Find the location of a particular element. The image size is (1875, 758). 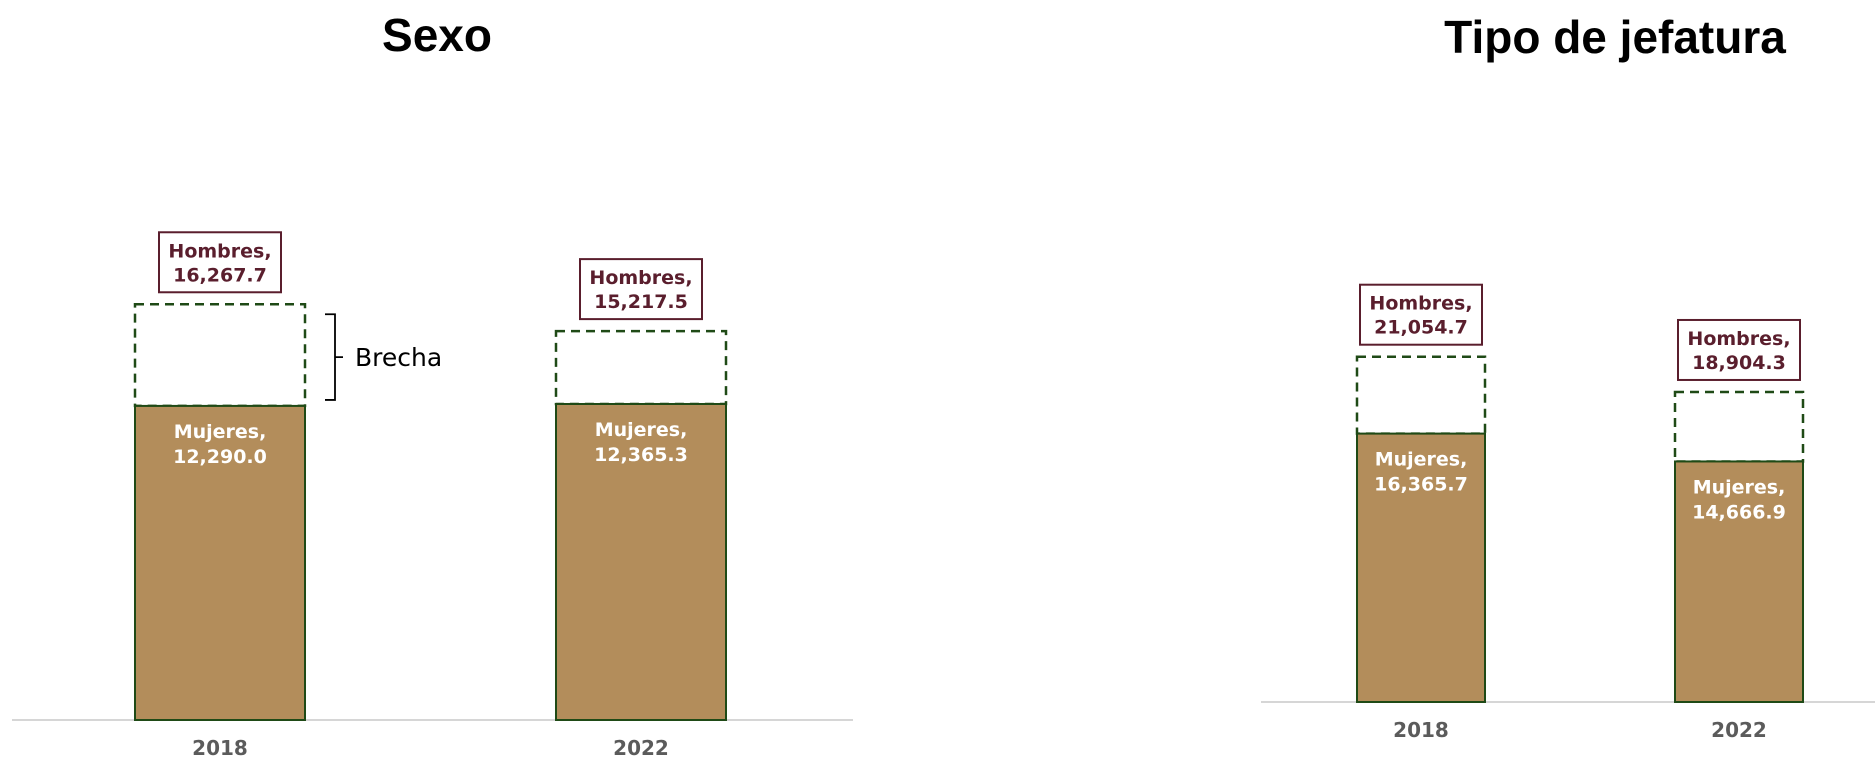

chart-title: Sexo is located at coordinates (437, 35).